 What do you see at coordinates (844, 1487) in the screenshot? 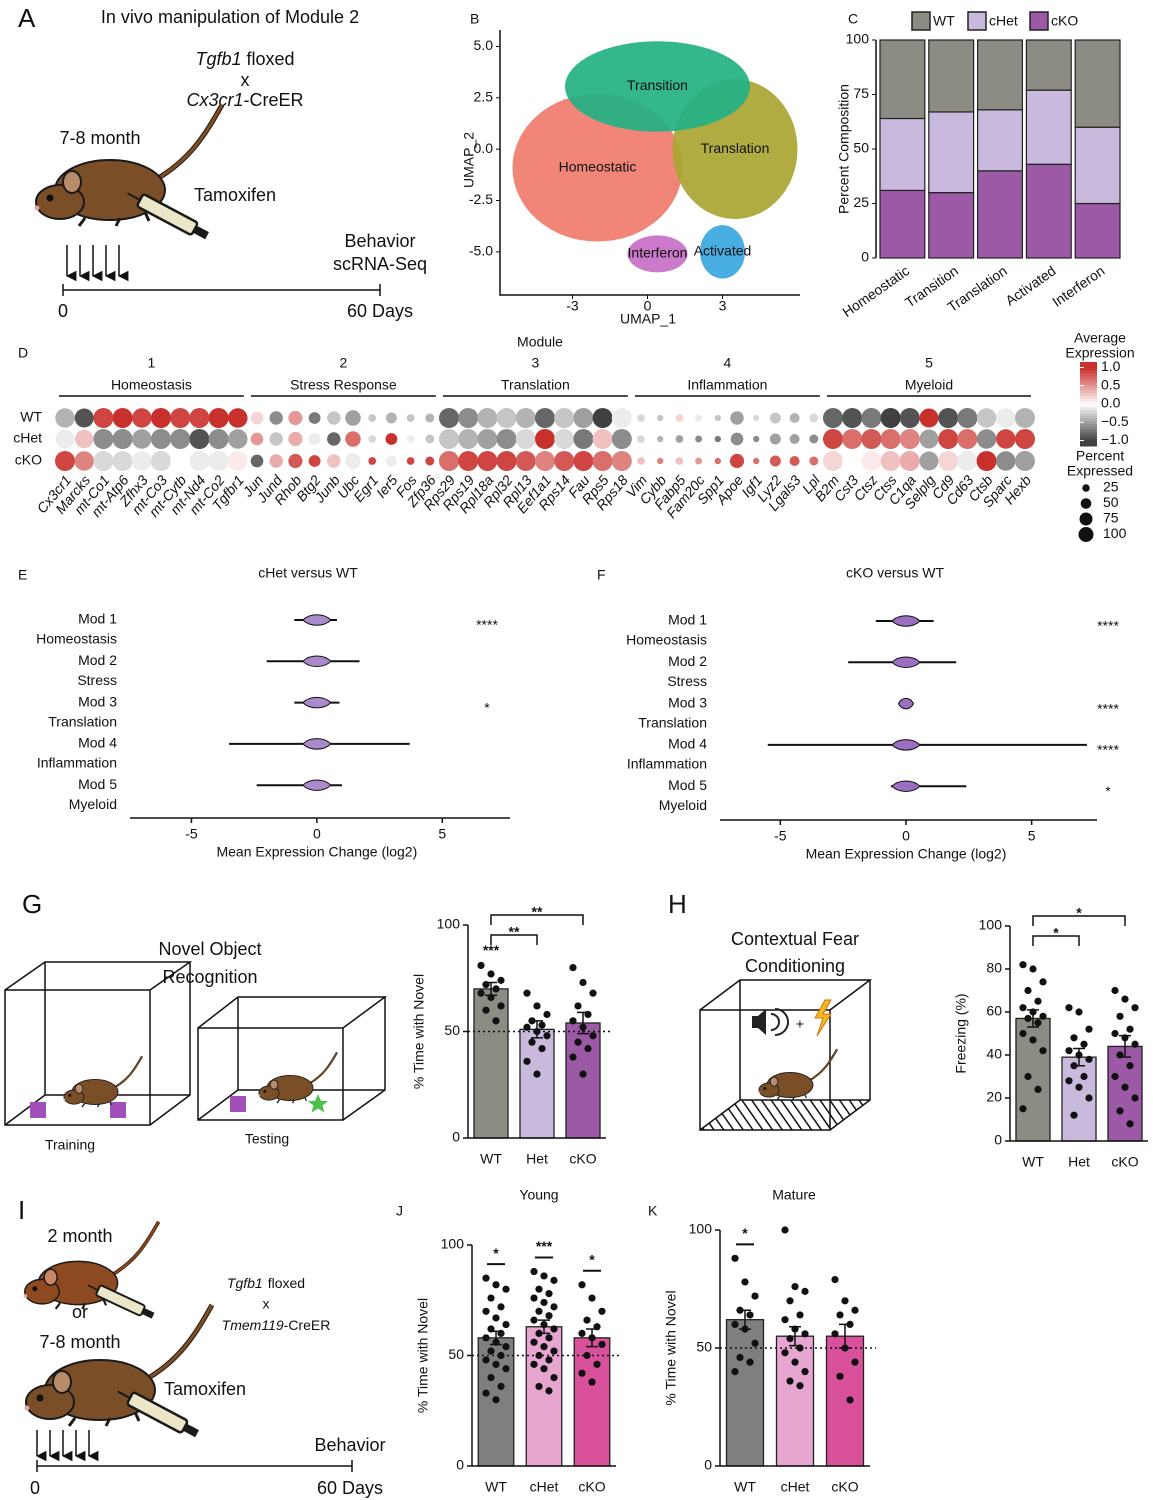
I see `x-tick-label: cKO` at bounding box center [844, 1487].